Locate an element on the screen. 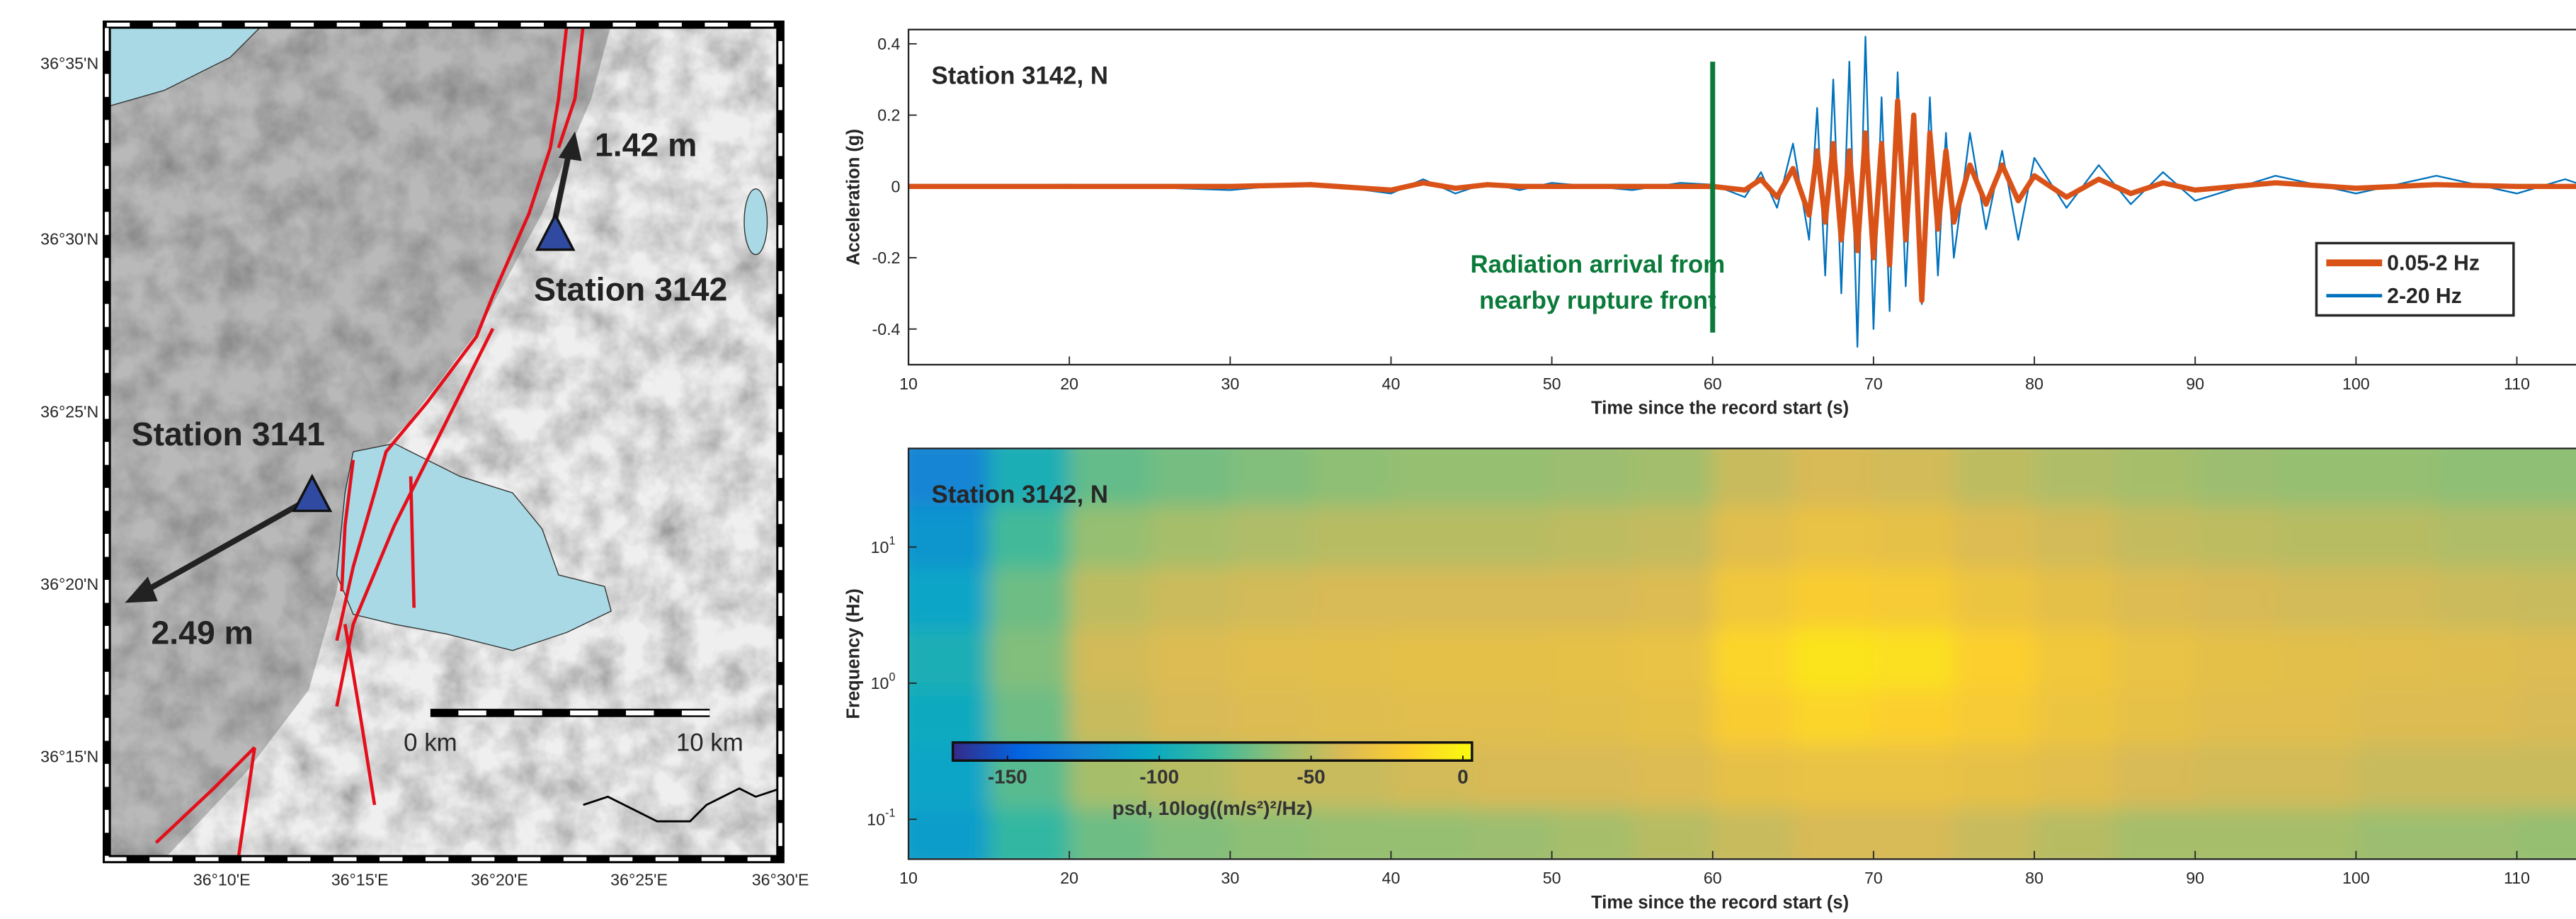 The width and height of the screenshot is (2576, 919). lat-label: 36°15'N is located at coordinates (69, 757).